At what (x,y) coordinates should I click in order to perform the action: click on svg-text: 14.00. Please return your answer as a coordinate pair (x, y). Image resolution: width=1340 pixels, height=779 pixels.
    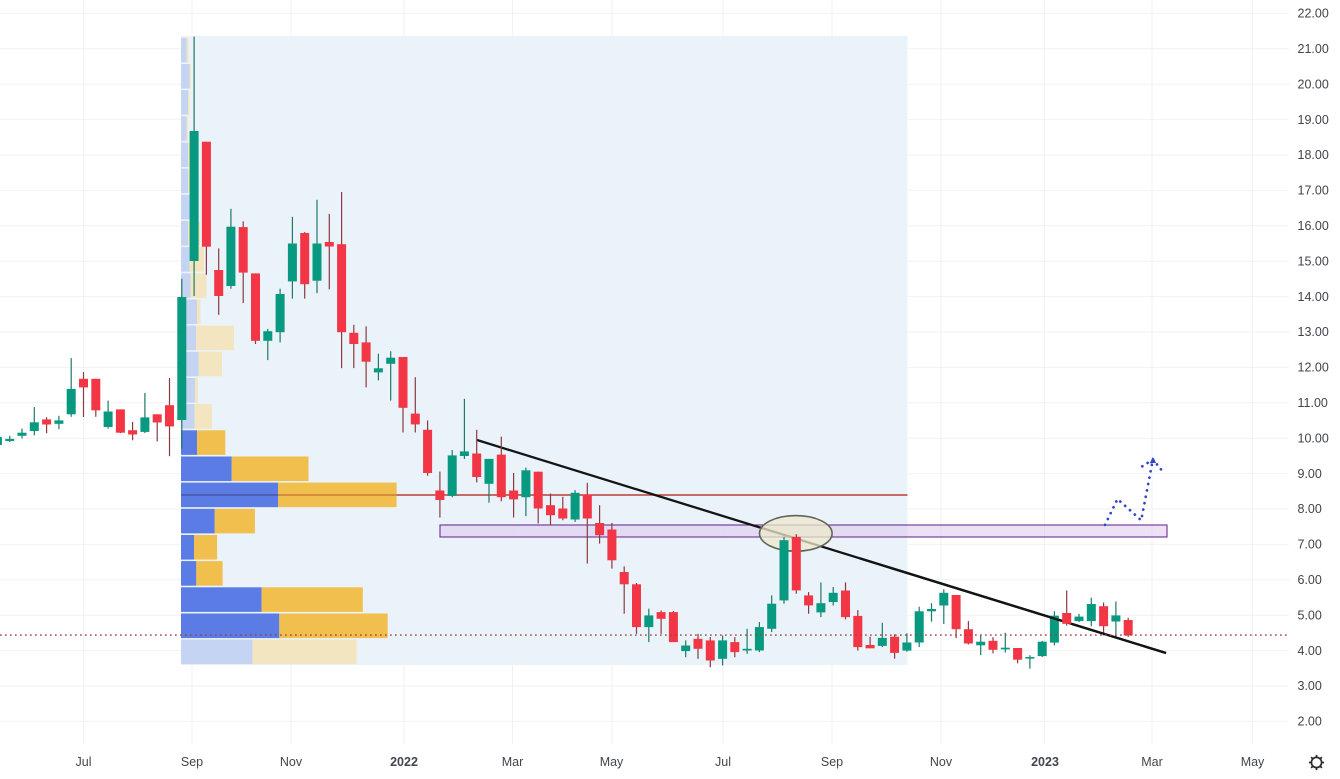
    Looking at the image, I should click on (1313, 297).